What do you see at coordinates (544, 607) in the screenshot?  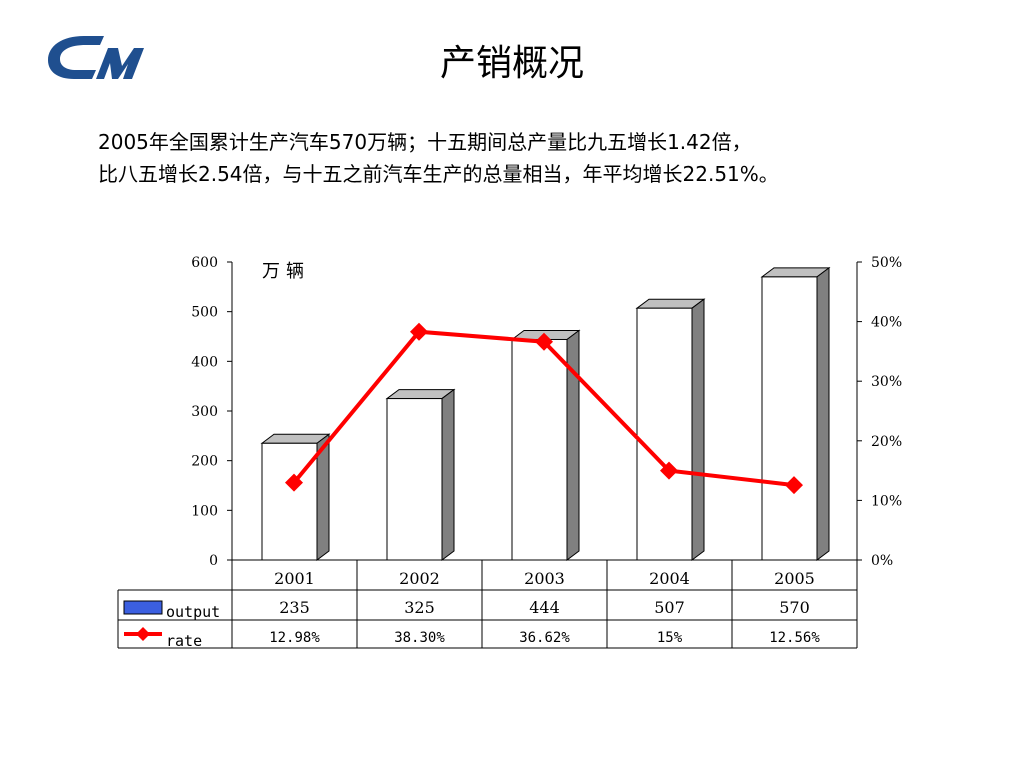 I see `output-value-label: 444` at bounding box center [544, 607].